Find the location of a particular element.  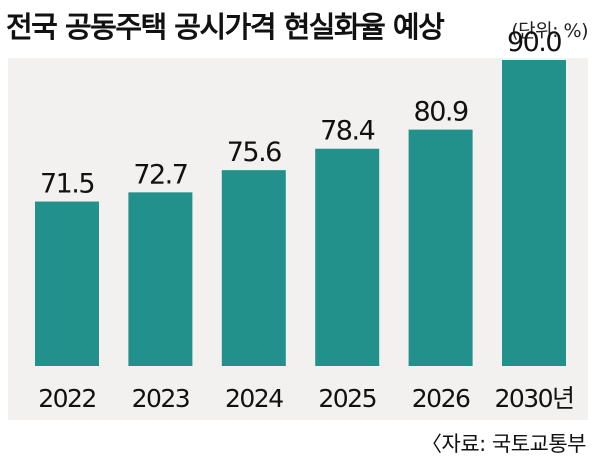

bar-2025 is located at coordinates (347, 257).